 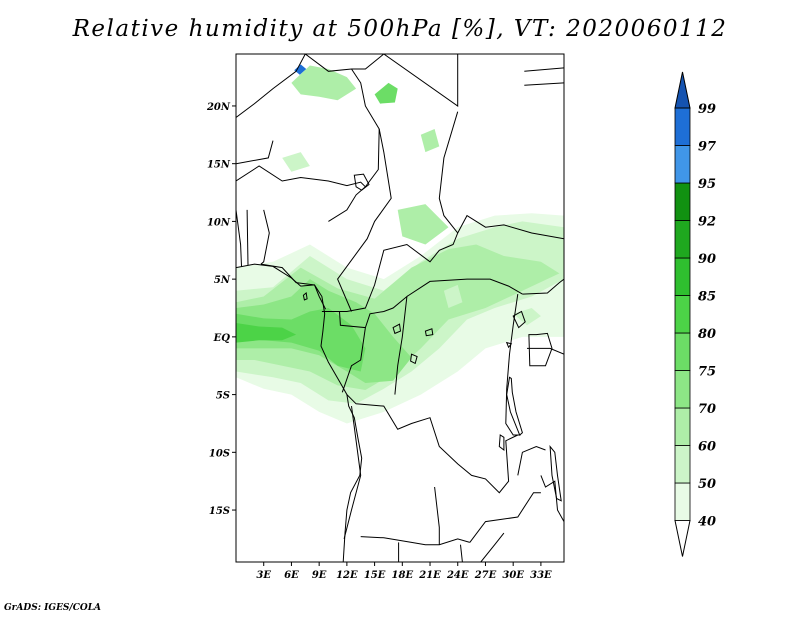 What do you see at coordinates (53, 608) in the screenshot?
I see `credit-label: GrADS: IGES/COLA` at bounding box center [53, 608].